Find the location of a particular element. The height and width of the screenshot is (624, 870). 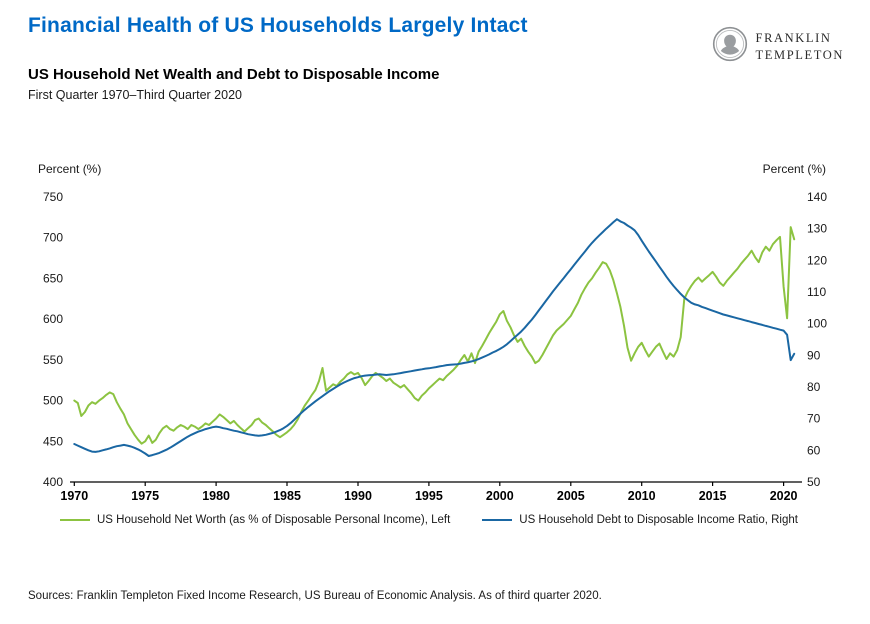

right-axis-tick-label: 100 is located at coordinates (817, 324).